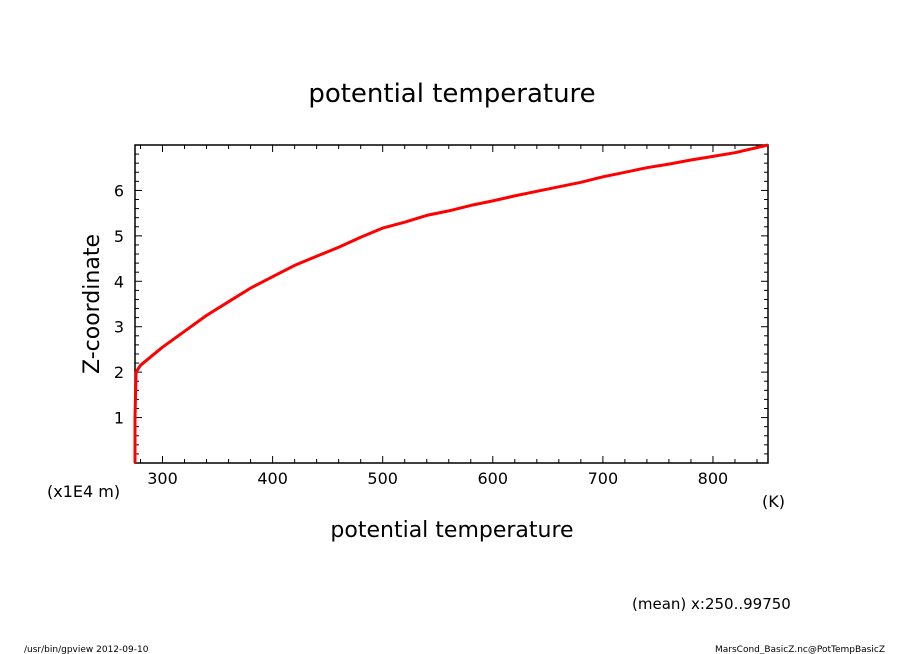 This screenshot has width=904, height=654. Describe the element at coordinates (800, 649) in the screenshot. I see `footer-right-note: MarsCond_BasicZ.nc@PotTempBasicZ` at that location.